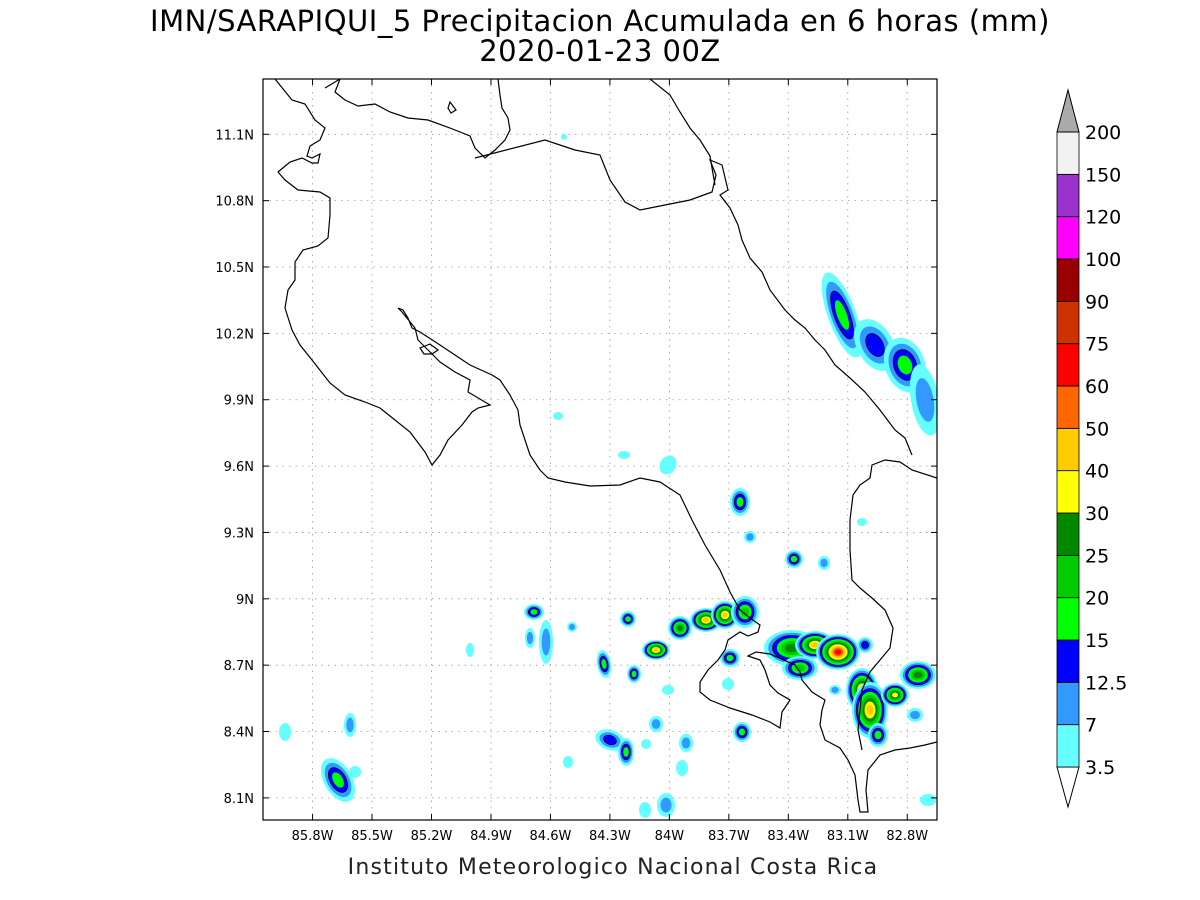 The height and width of the screenshot is (900, 1200). What do you see at coordinates (1106, 683) in the screenshot?
I see `colorbar-label: 12.5` at bounding box center [1106, 683].